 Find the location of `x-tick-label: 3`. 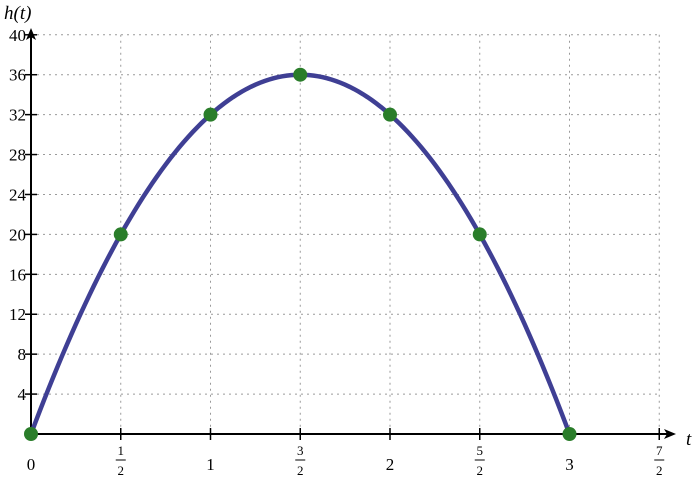

x-tick-label: 3 is located at coordinates (569, 464).